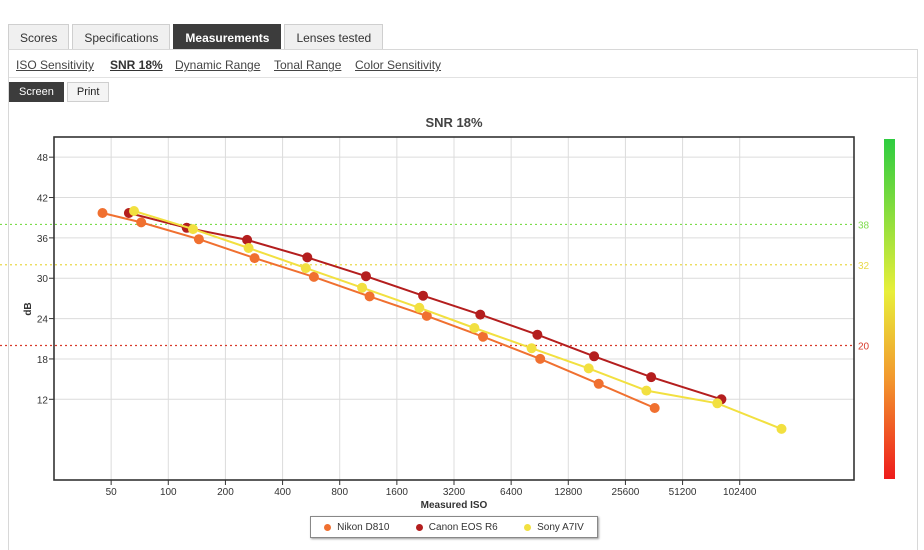 This screenshot has height=550, width=924. What do you see at coordinates (560, 527) in the screenshot?
I see `legend-label-sony-a7iv: Sony A7IV` at bounding box center [560, 527].